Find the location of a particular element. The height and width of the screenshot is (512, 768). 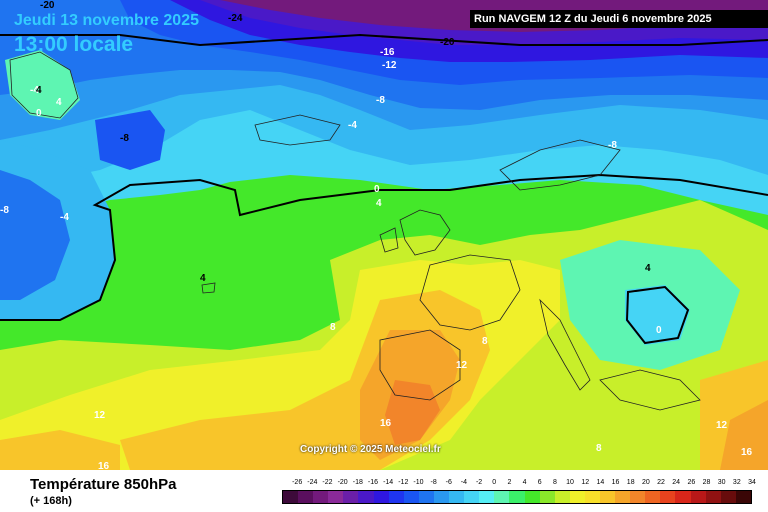

scale-value: 4 is located at coordinates (524, 482).